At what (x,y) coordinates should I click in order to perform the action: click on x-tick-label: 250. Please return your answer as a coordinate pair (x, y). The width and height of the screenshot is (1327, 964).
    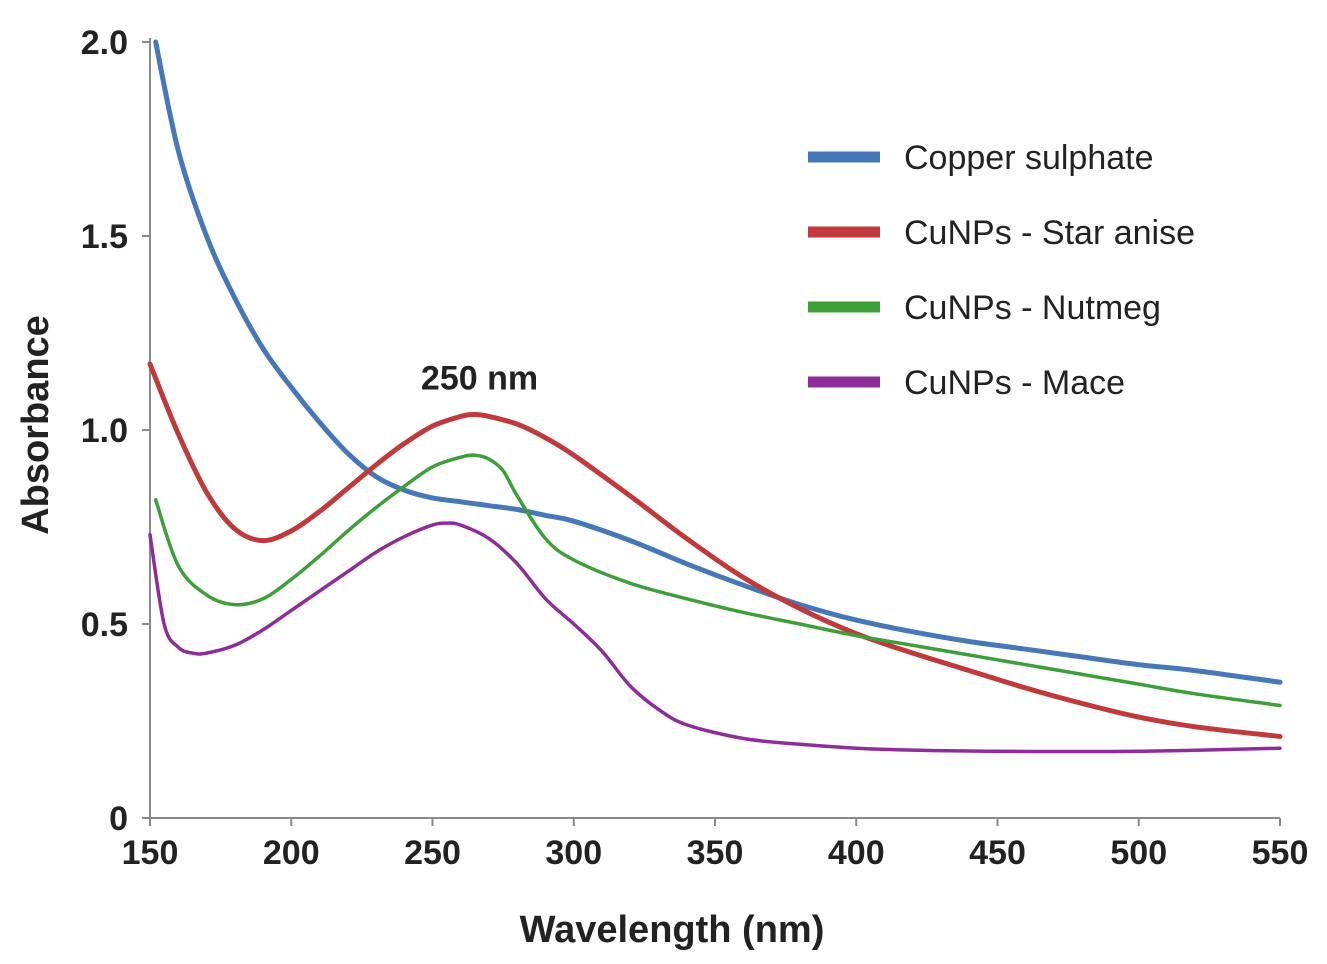
    Looking at the image, I should click on (432, 853).